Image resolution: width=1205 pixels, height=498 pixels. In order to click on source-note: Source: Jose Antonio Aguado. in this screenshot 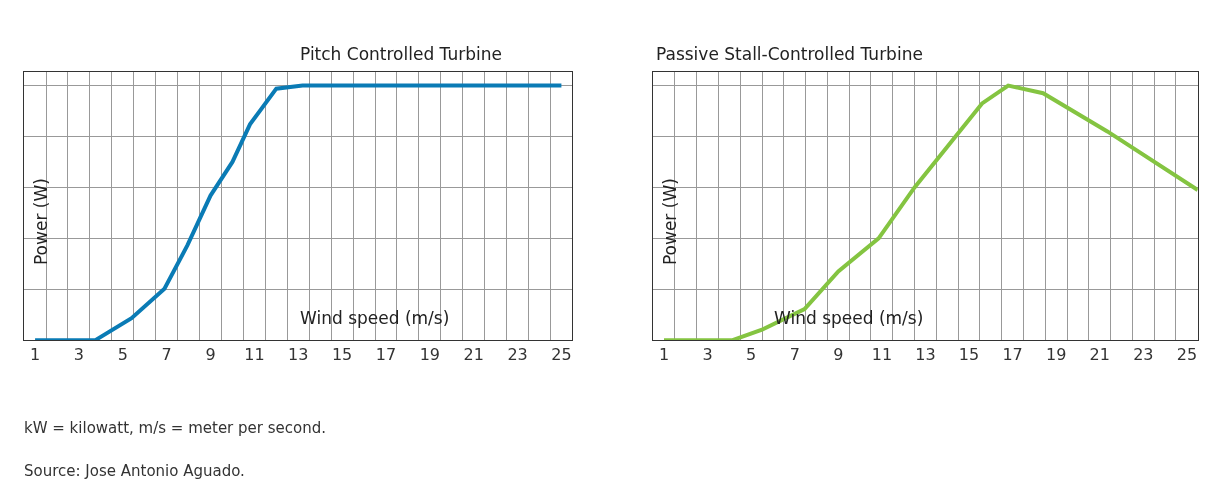, I will do `click(134, 471)`.